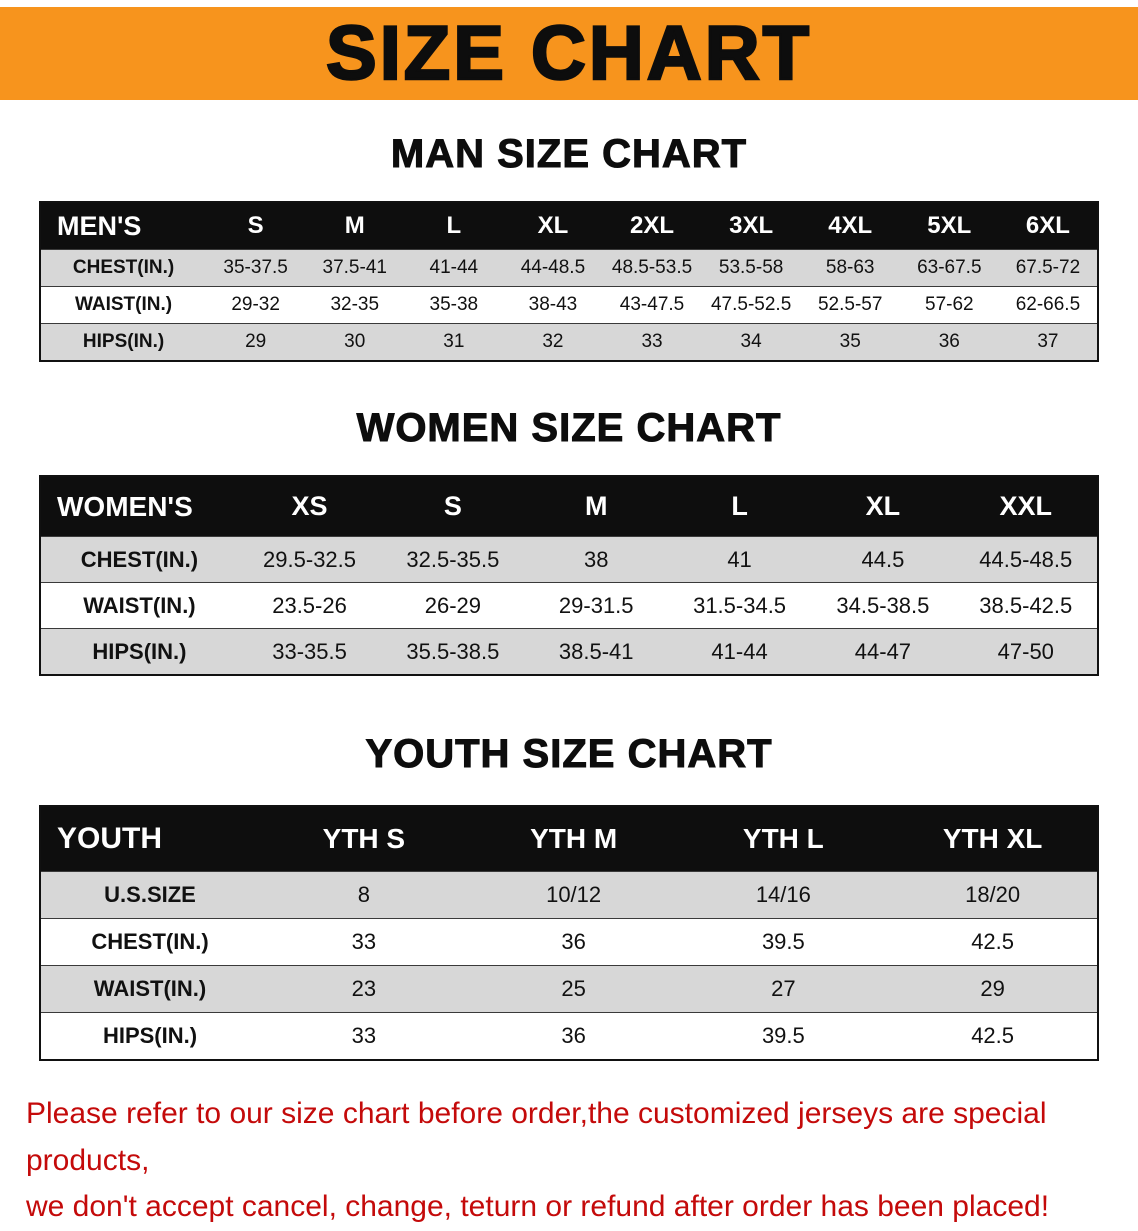 The width and height of the screenshot is (1138, 1231). Describe the element at coordinates (850, 226) in the screenshot. I see `size-header-cell: 4XL` at that location.